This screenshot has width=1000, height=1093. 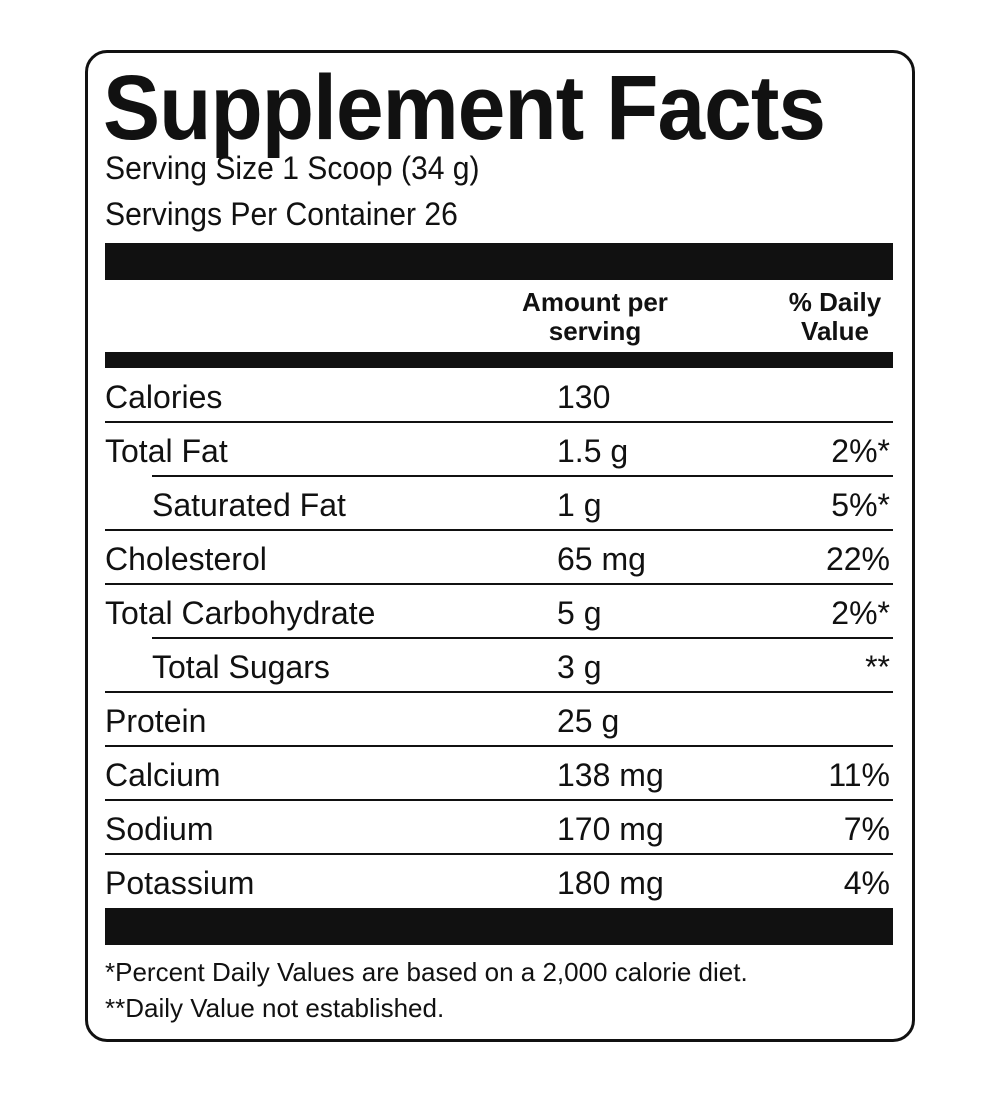 What do you see at coordinates (595, 331) in the screenshot?
I see `header-text: serving` at bounding box center [595, 331].